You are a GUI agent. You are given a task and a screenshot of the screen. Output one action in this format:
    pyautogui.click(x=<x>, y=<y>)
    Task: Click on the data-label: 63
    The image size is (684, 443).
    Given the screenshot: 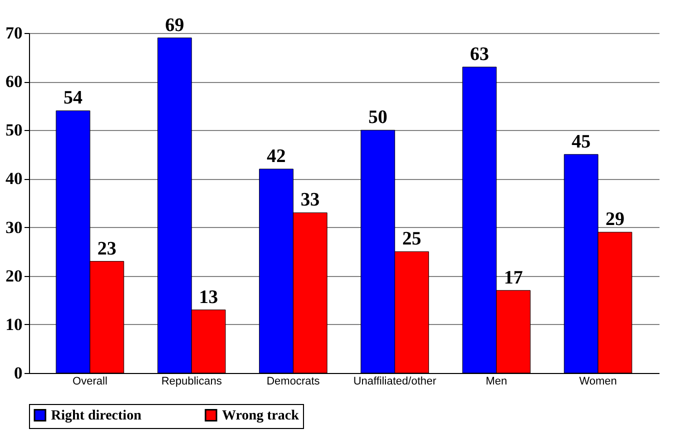 What is the action you would take?
    pyautogui.click(x=479, y=54)
    